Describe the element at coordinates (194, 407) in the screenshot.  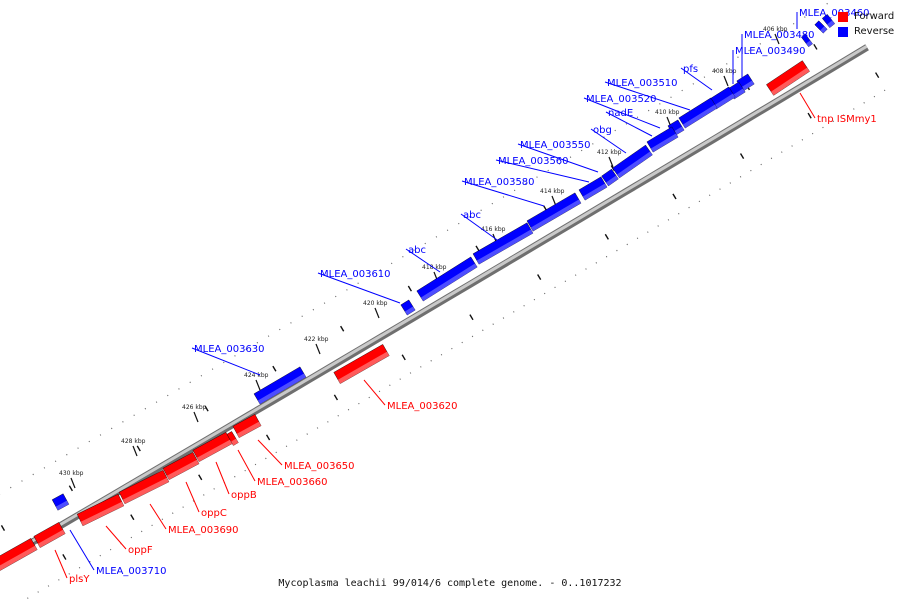
I see `kbp-tick-label: 426 kbp` at that location.